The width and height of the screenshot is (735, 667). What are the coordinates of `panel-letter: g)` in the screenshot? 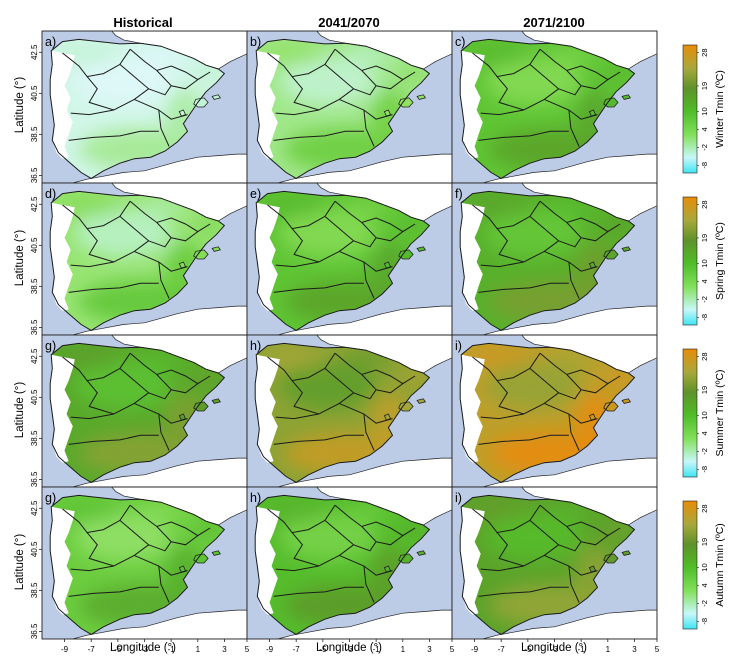 It's located at (50, 346).